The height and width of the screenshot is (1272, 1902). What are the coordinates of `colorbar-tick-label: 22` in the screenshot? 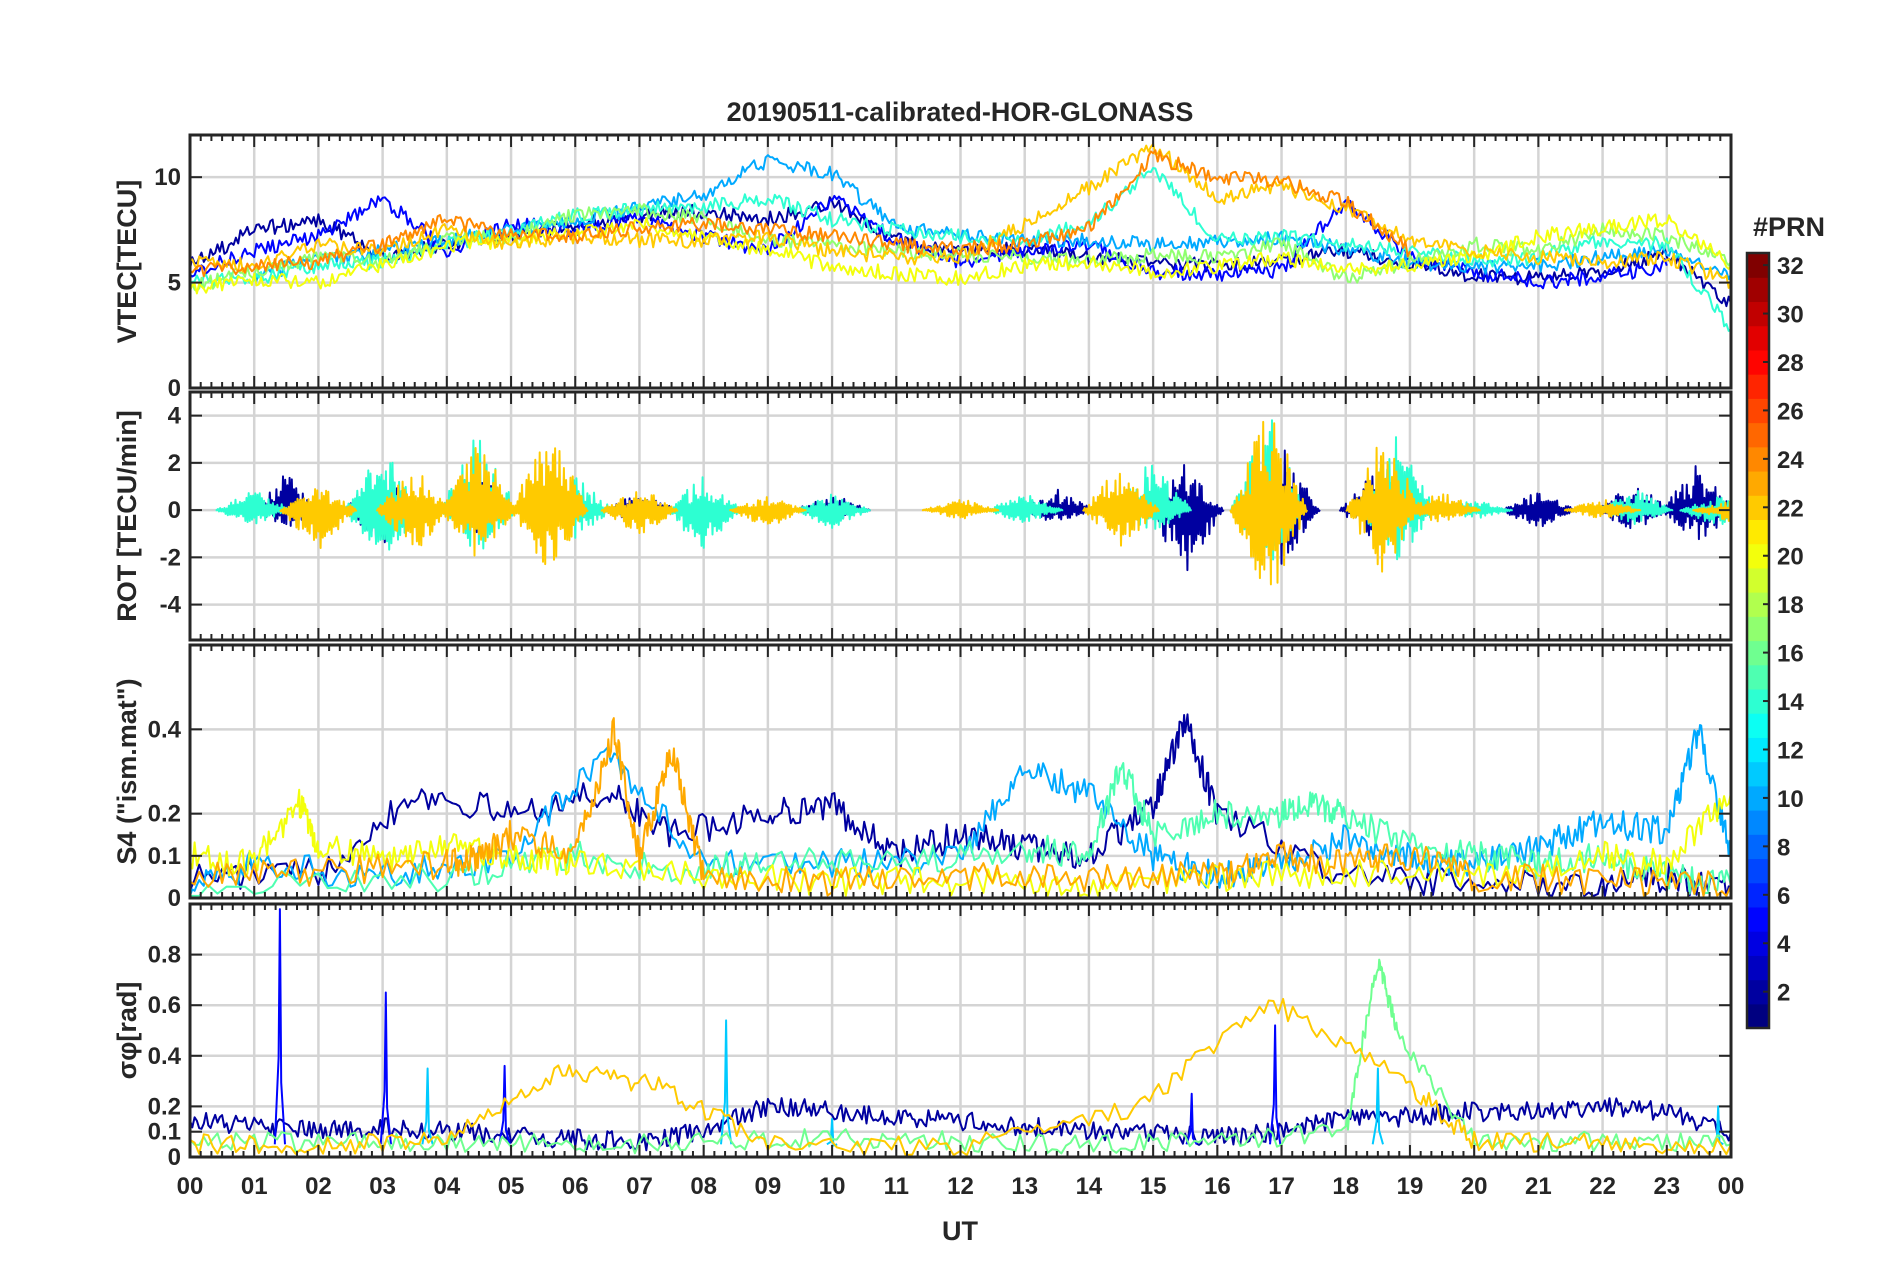 It's located at (1790, 508).